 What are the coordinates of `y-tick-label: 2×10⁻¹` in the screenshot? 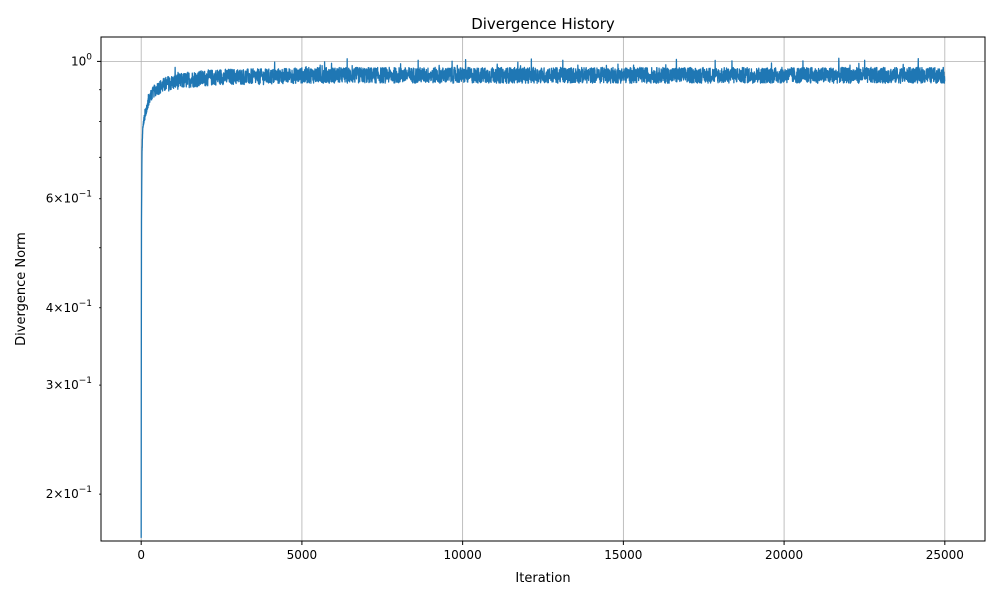 It's located at (69, 493).